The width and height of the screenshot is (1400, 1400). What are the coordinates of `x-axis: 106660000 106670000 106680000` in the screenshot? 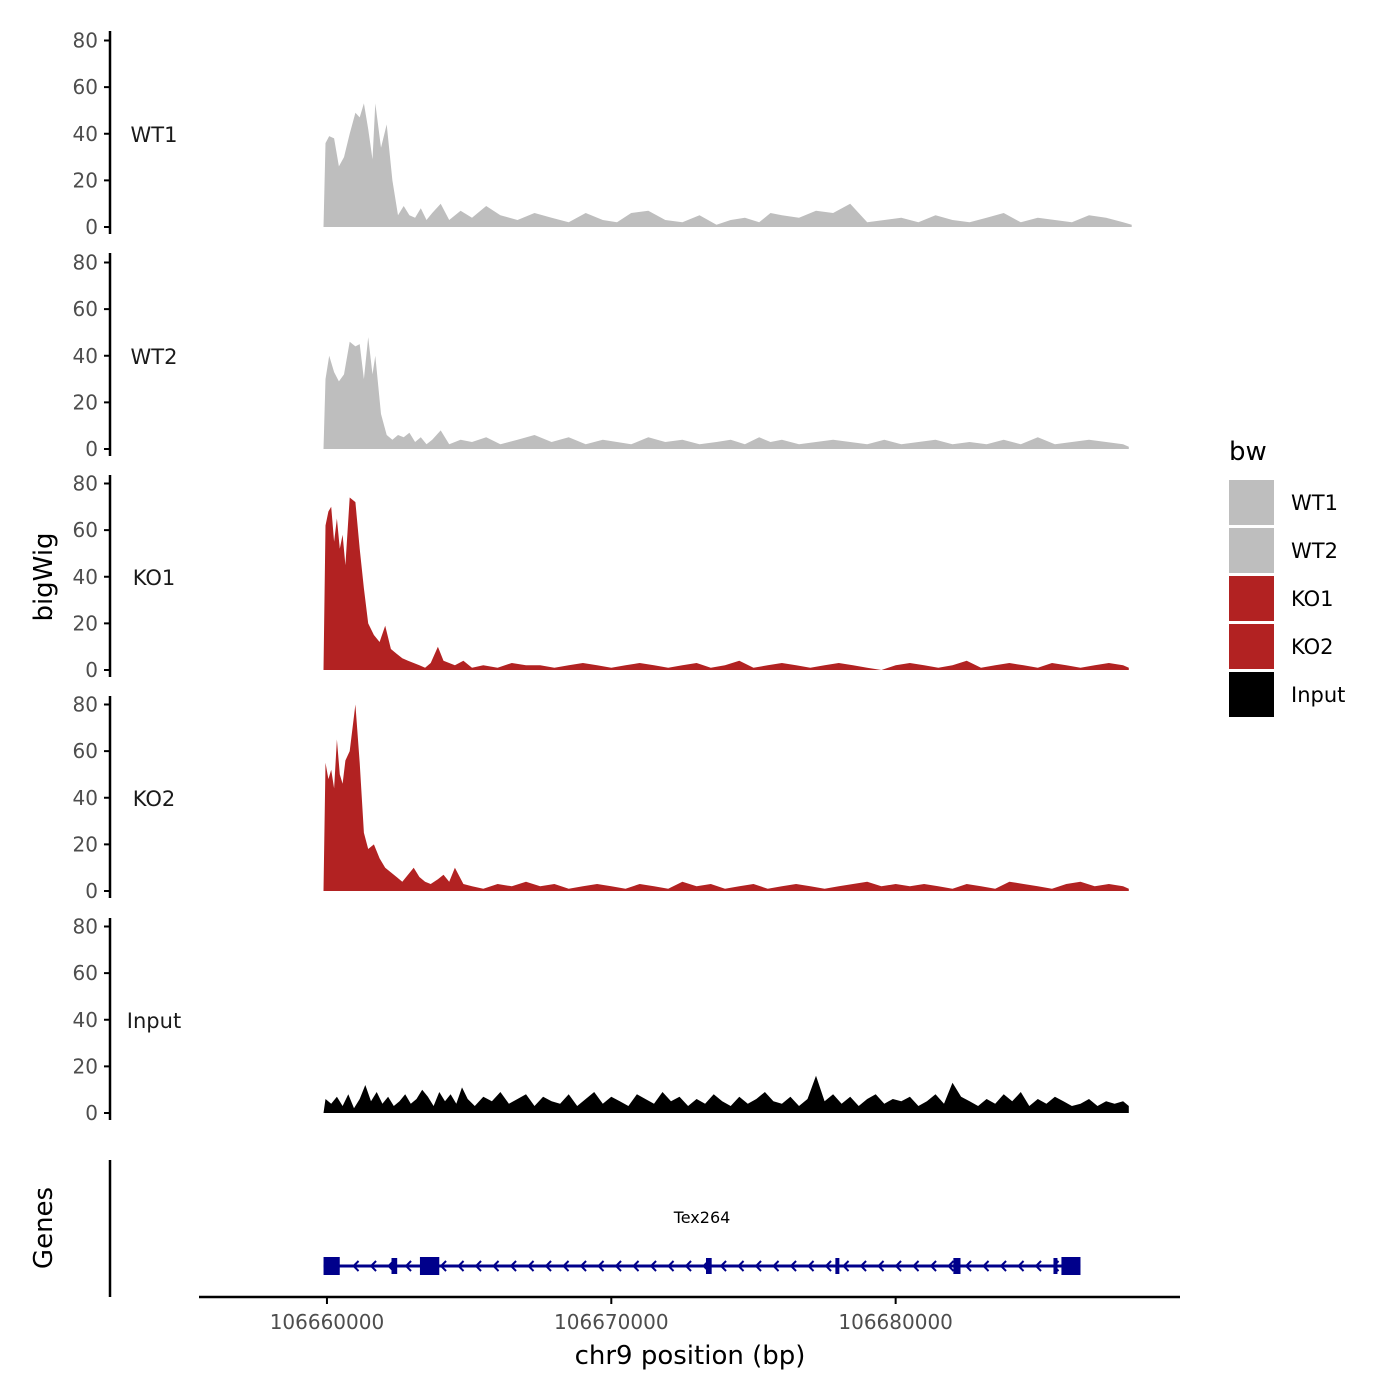 It's located at (689, 1314).